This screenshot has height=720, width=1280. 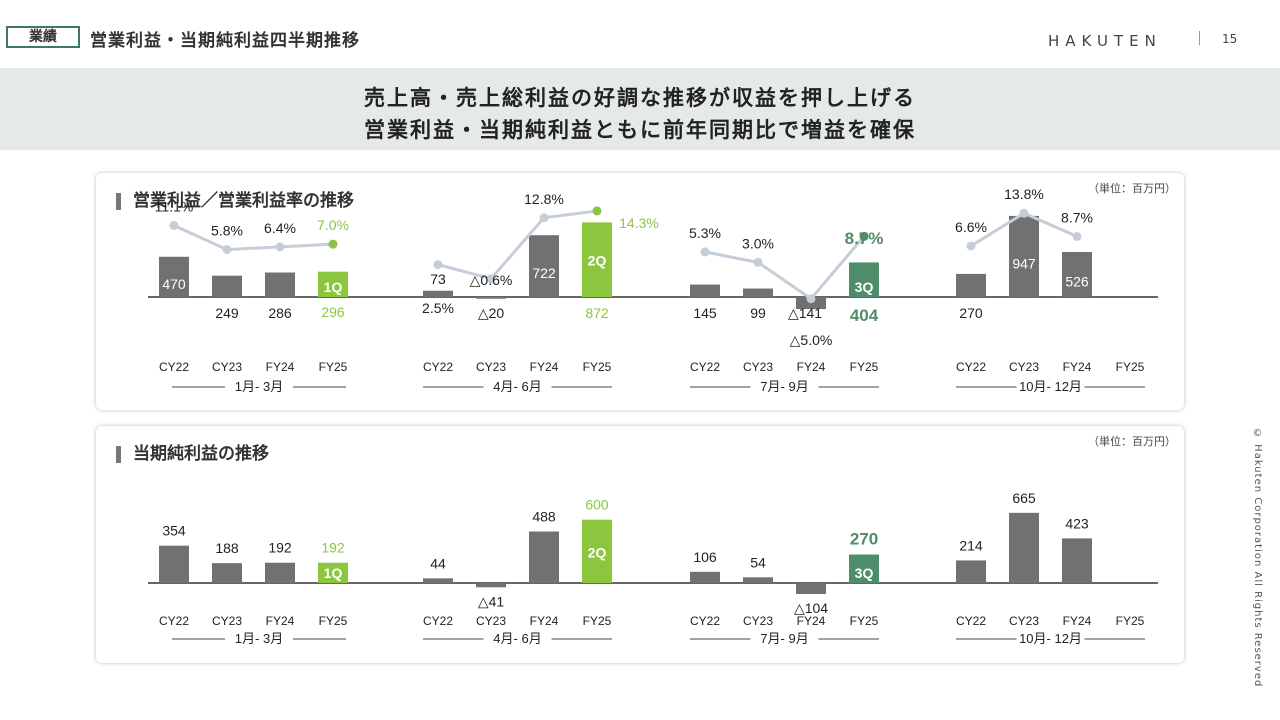 I want to click on rate-label: 8.7%, so click(x=1077, y=217).